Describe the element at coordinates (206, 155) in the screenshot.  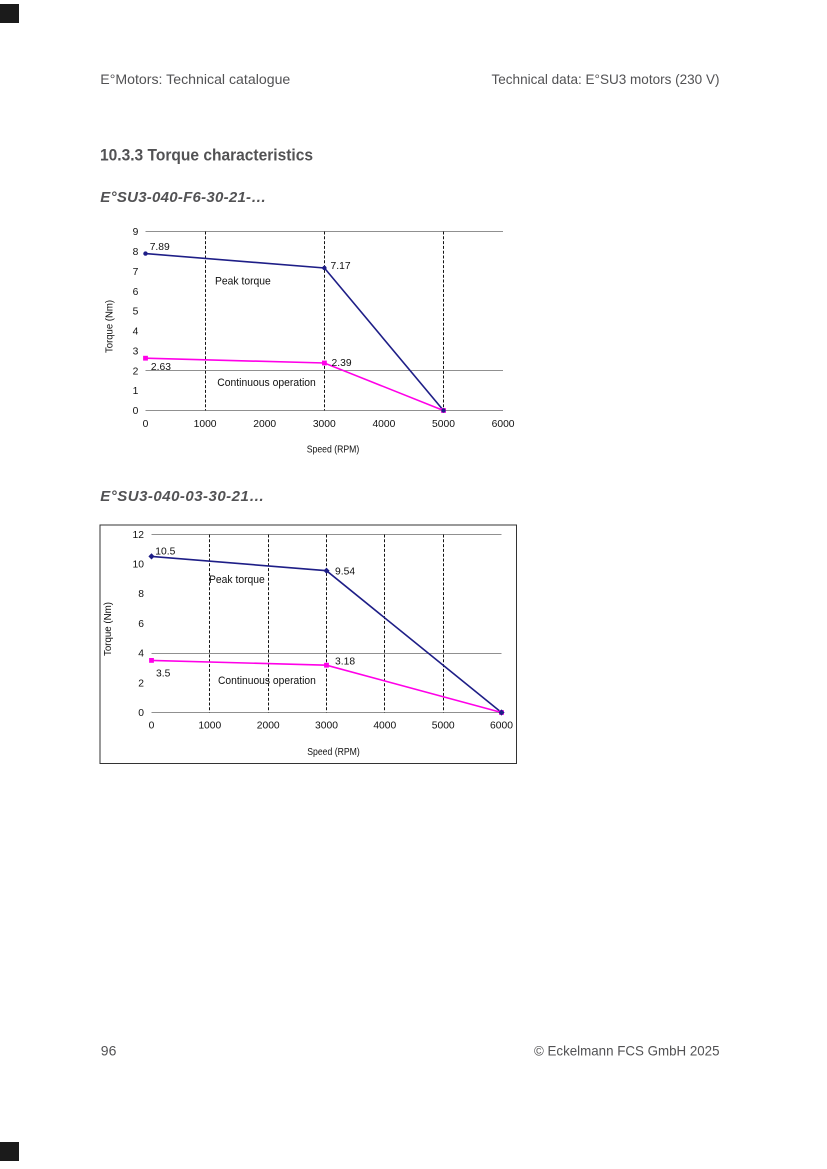
I see `svg-text: 10.3.3 Torque characteristics` at that location.